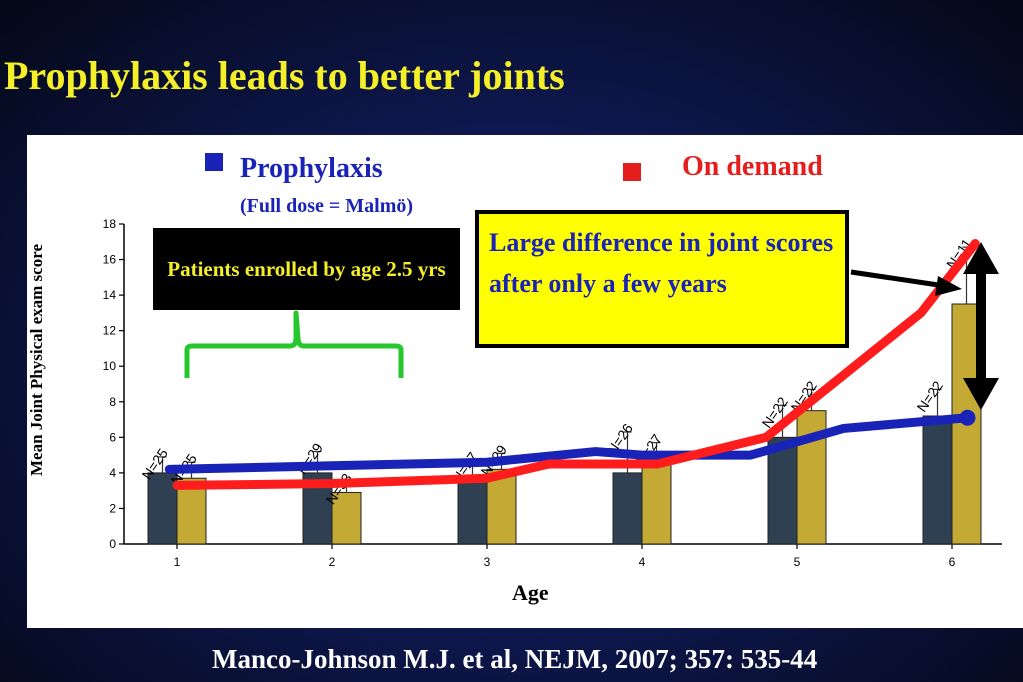  I want to click on y-tick-label: 10, so click(110, 366).